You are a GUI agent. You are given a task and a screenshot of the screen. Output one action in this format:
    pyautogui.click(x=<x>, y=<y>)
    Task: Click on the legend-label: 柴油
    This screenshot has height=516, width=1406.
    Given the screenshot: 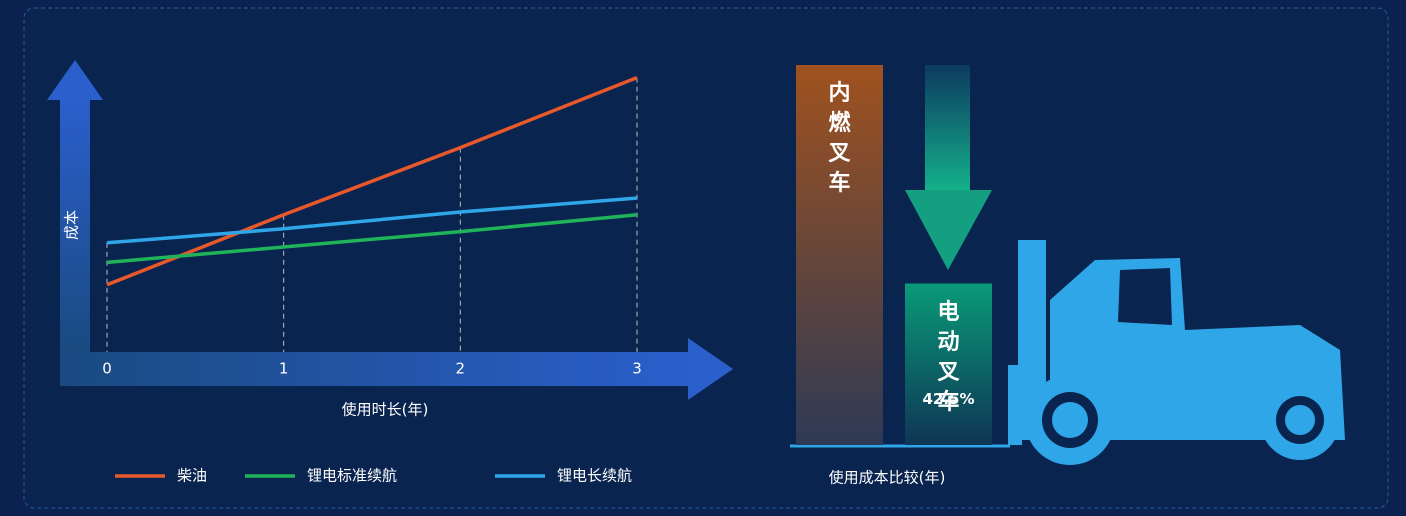 What is the action you would take?
    pyautogui.click(x=192, y=476)
    